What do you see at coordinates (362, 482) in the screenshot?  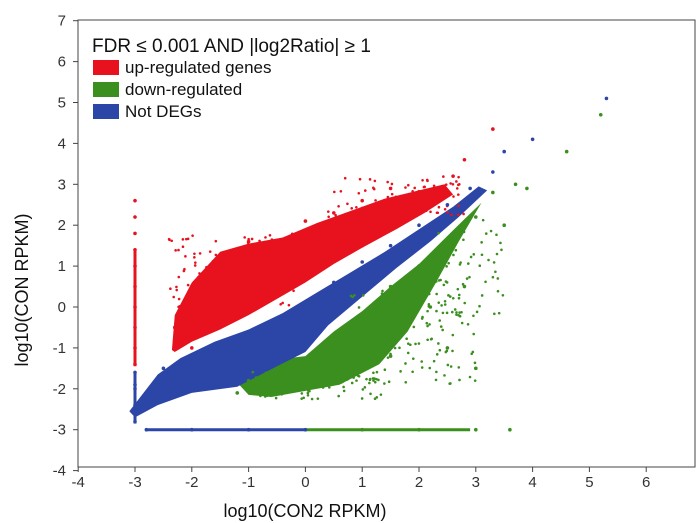 I see `x-tick-label: 1` at bounding box center [362, 482].